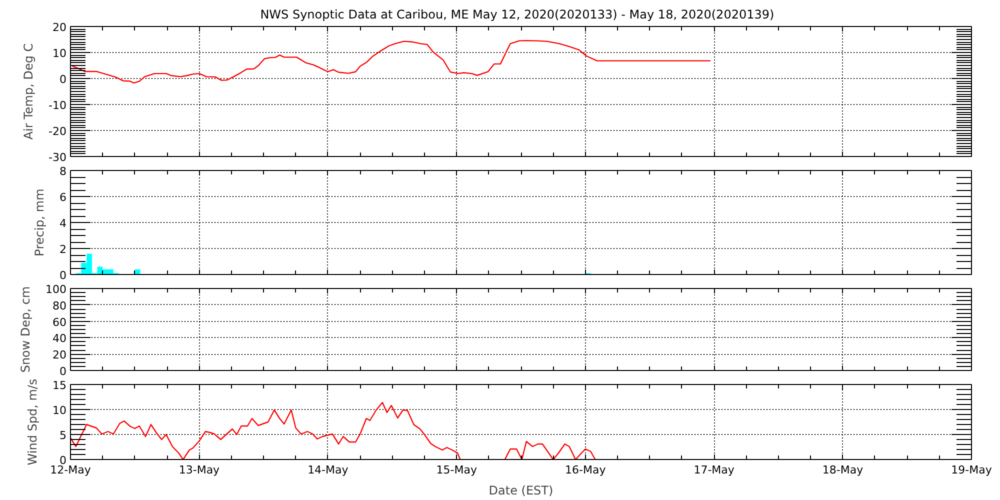 This screenshot has height=500, width=1000. I want to click on chart-title: NWS Synoptic Data at Caribou, ME May 12, 2020(2020133) - May 18, 2020(2020139), so click(517, 15).